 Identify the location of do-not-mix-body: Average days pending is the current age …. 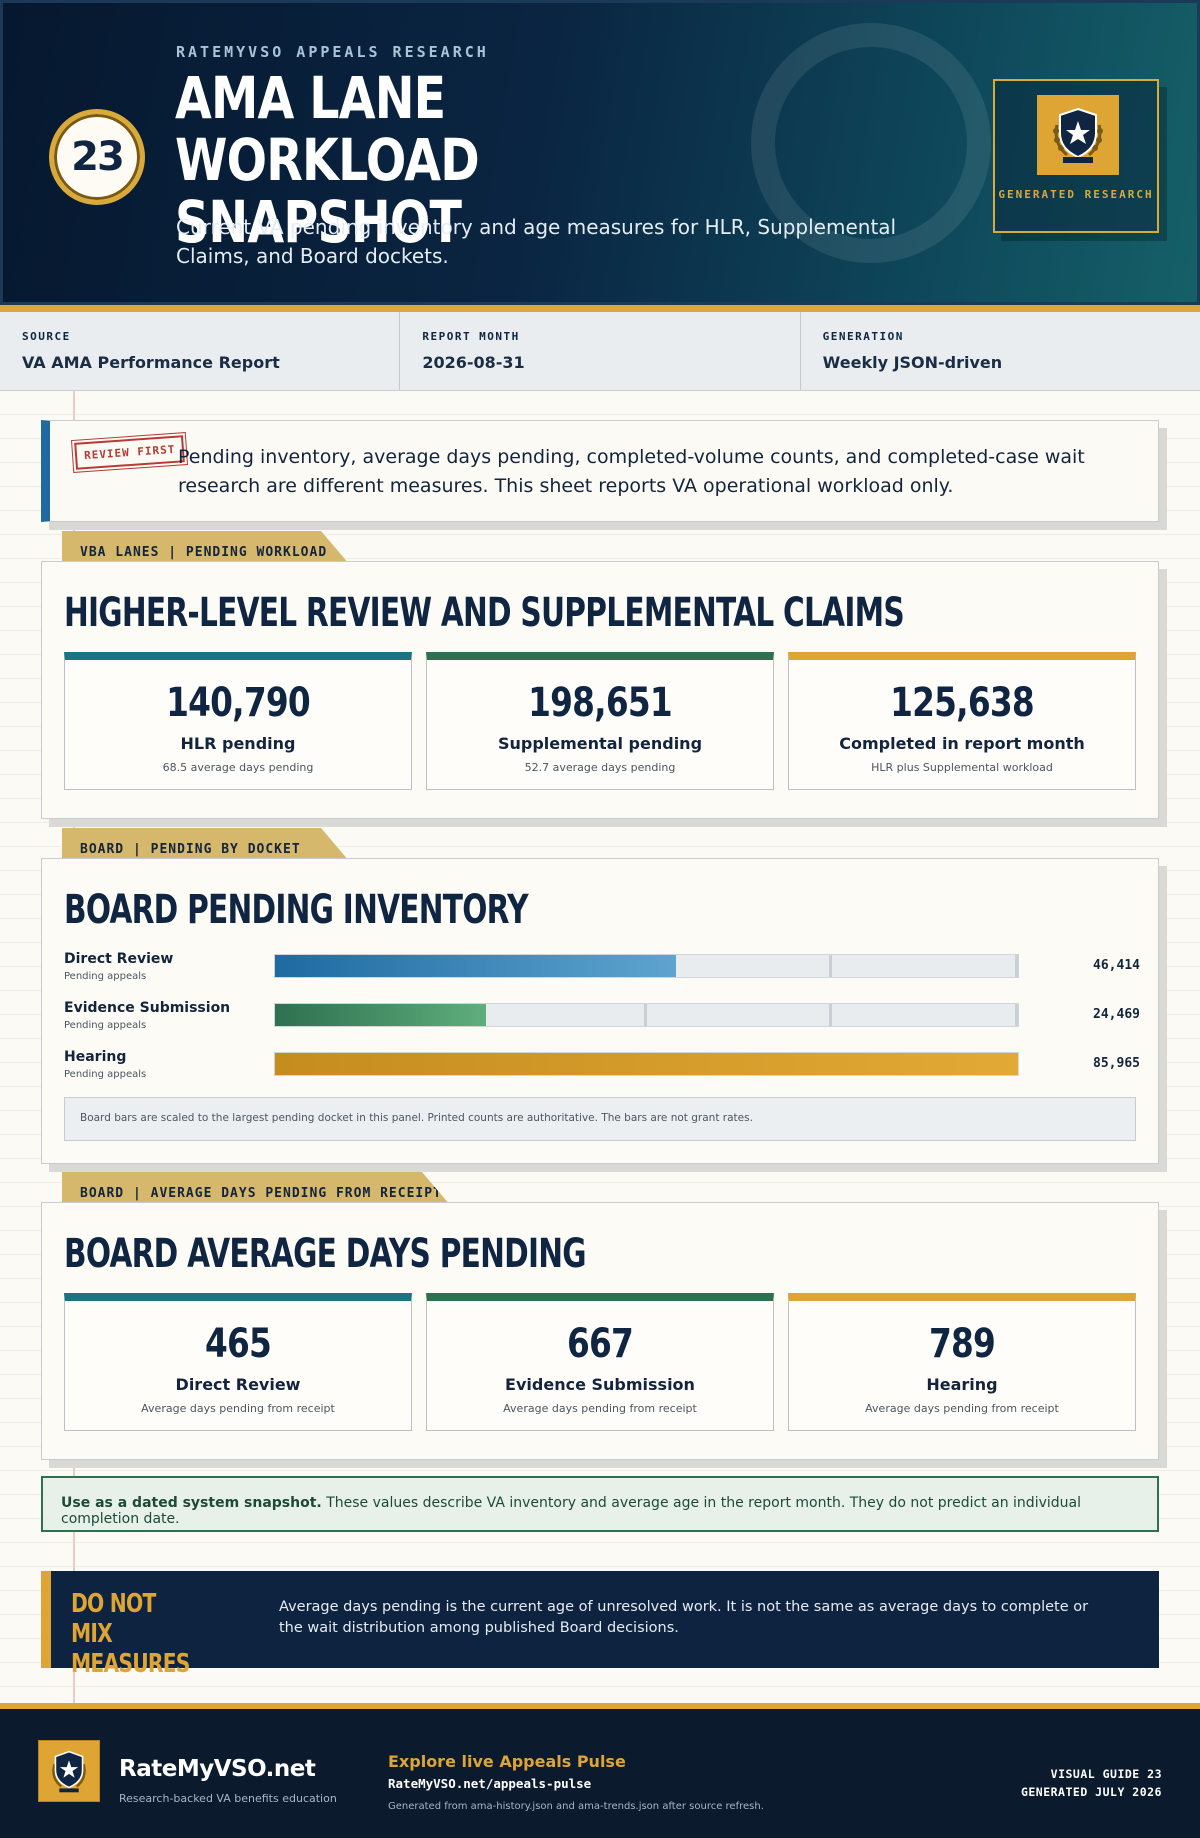
(684, 1617).